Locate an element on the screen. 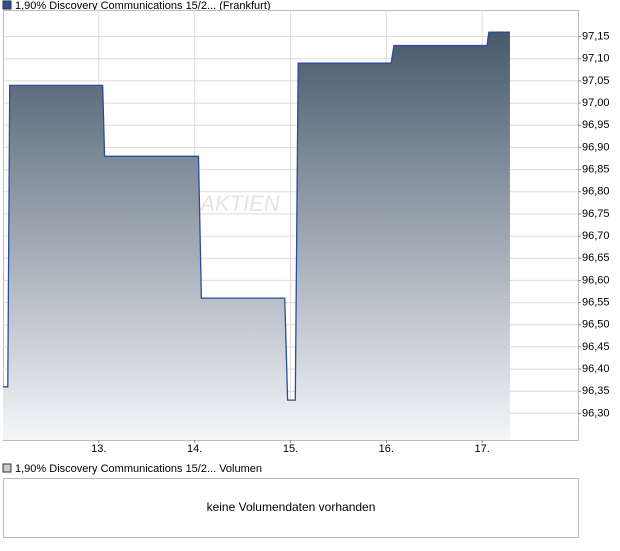  y-tick-label: 96,70 is located at coordinates (596, 236).